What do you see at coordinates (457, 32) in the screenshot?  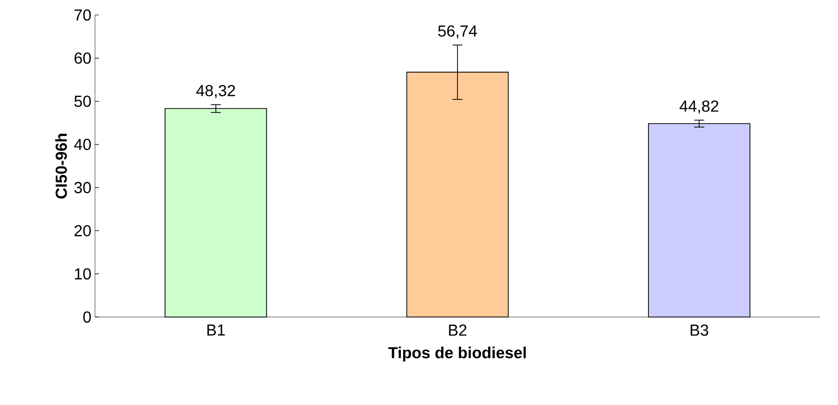 I see `data-label: 56,74` at bounding box center [457, 32].